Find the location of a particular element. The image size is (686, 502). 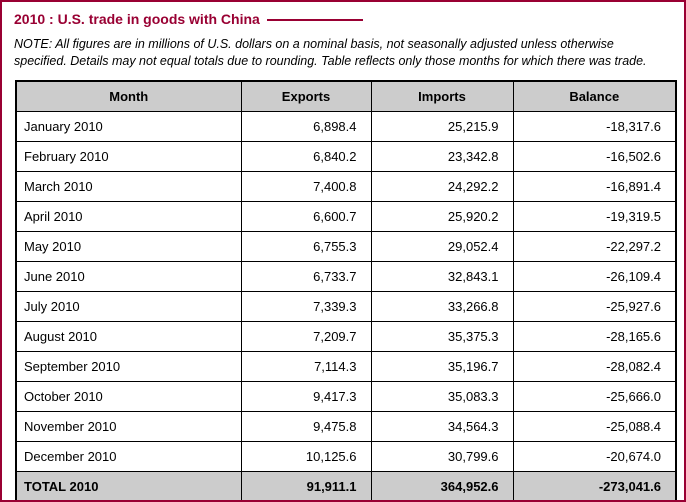

exports-cell: 10,125.6 is located at coordinates (306, 456).